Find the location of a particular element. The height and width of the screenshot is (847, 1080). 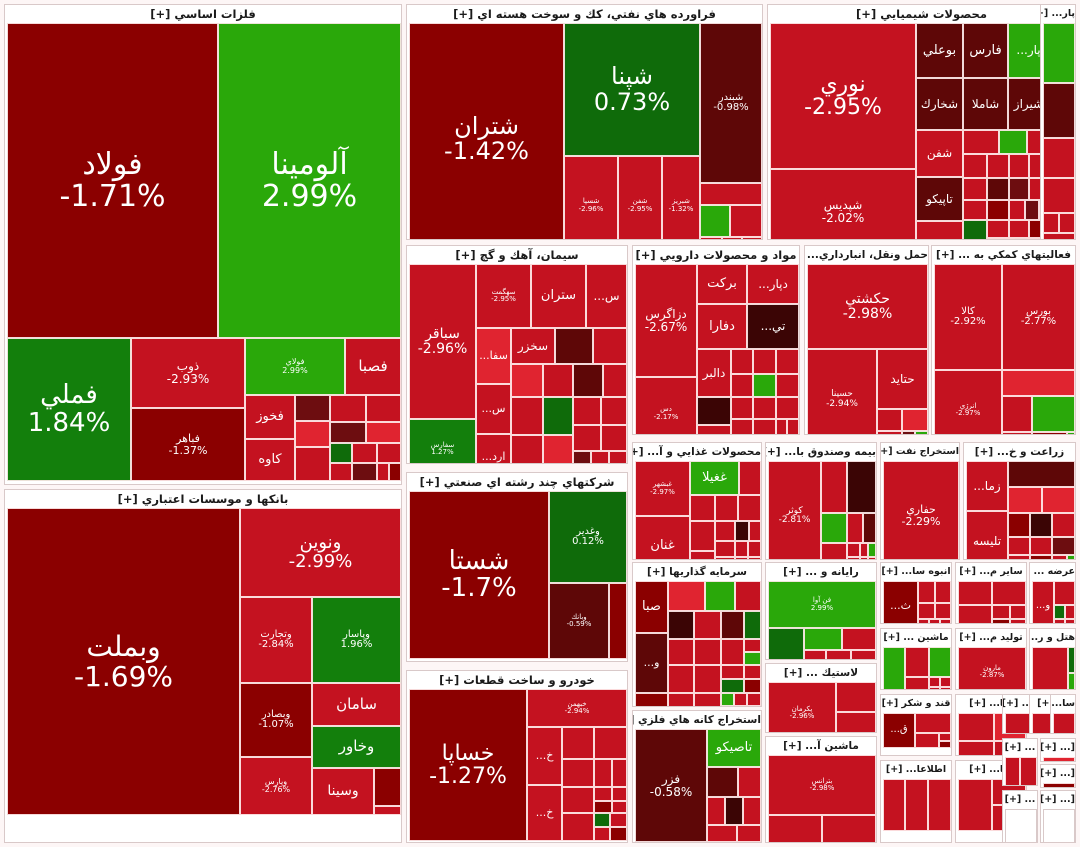

treemap-tile: غغيلا is located at coordinates (714, 478).